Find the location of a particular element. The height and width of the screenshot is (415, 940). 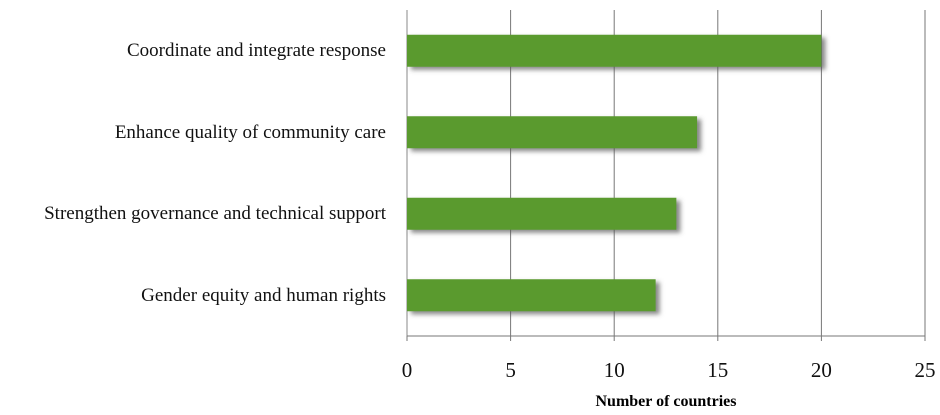

category-text: Enhance quality of community care is located at coordinates (250, 132).